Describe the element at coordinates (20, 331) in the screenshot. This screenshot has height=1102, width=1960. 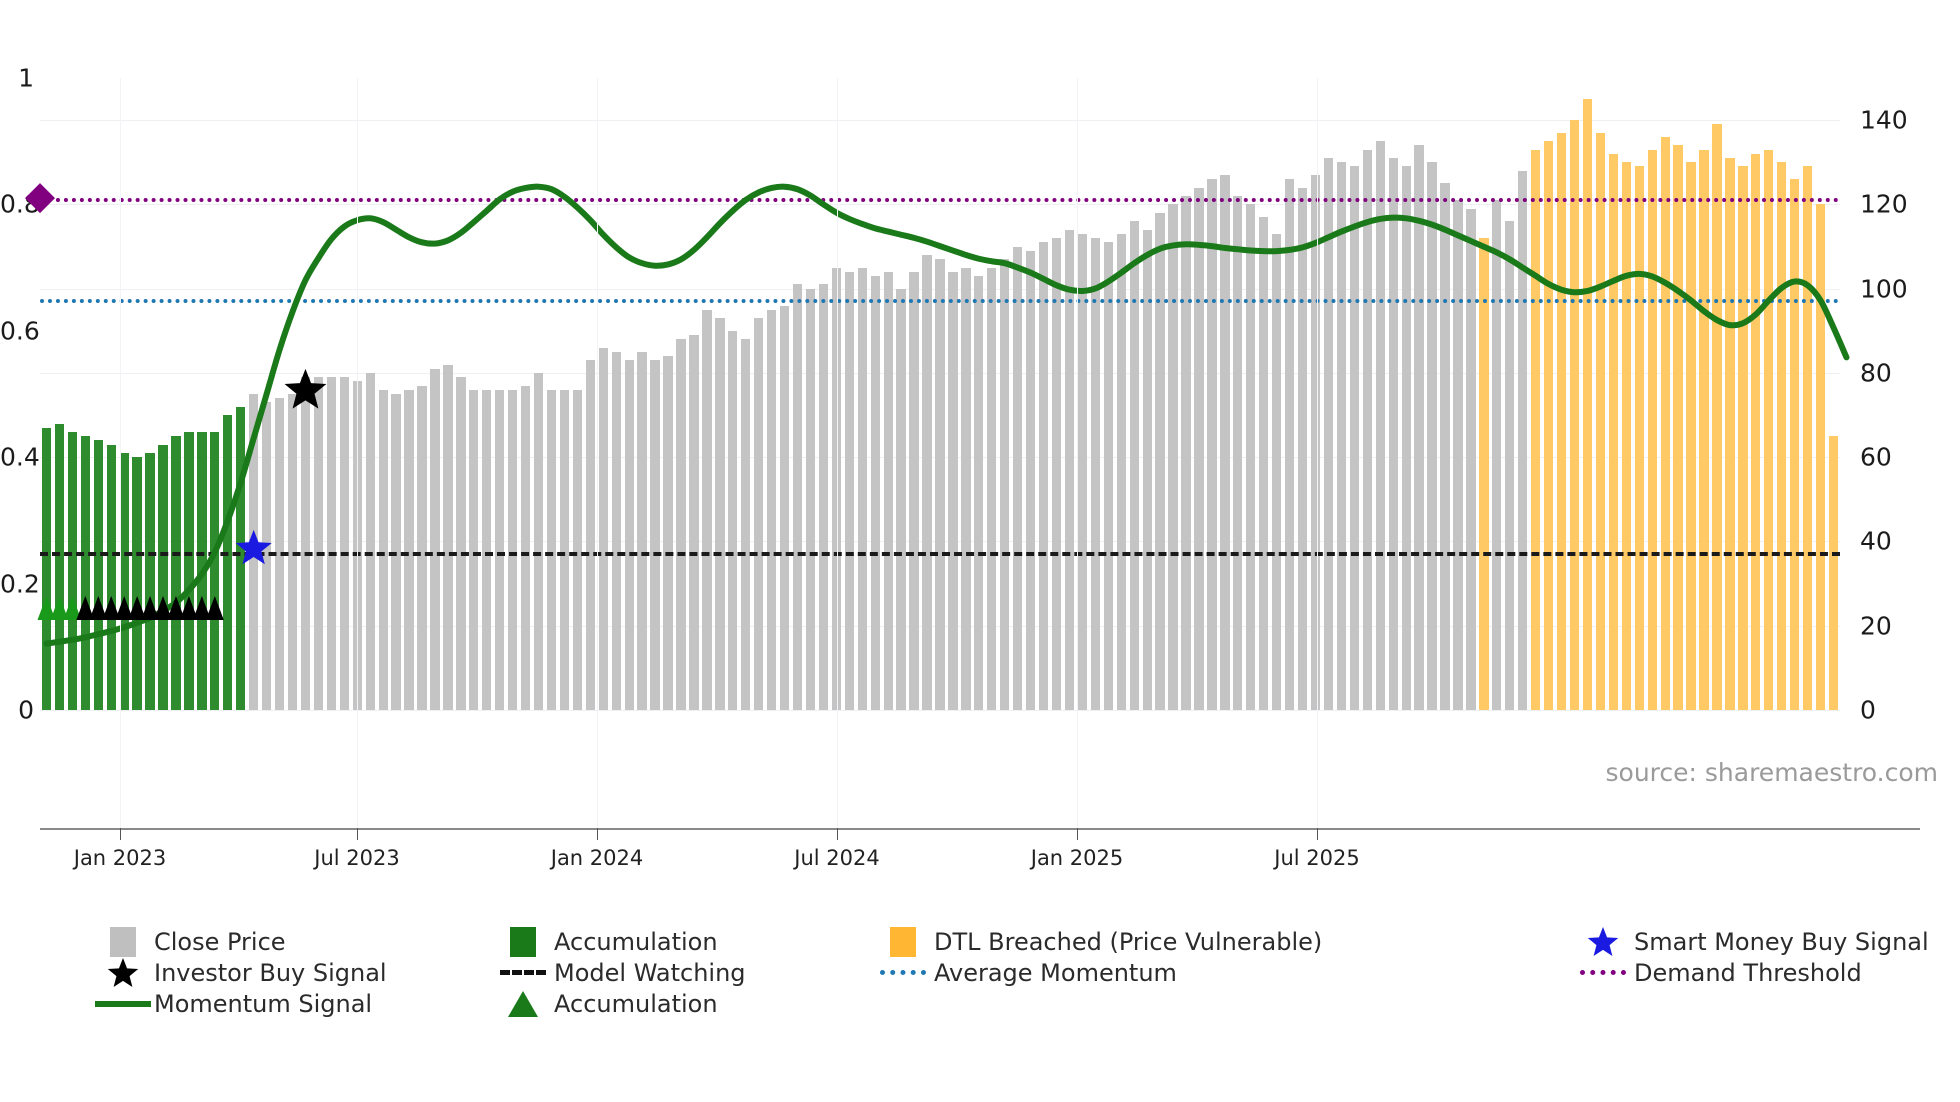
I see `y-left-tick-label: 0.6` at that location.